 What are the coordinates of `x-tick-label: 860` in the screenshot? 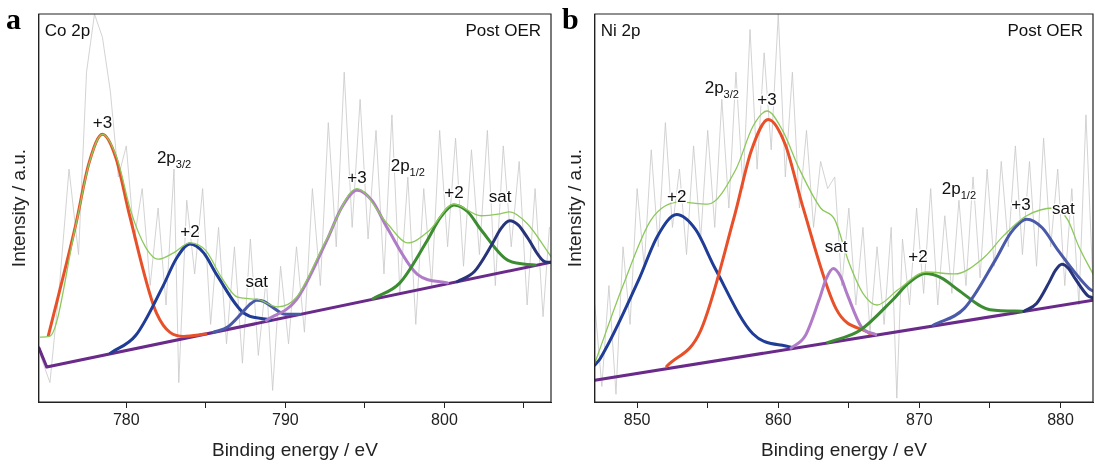 It's located at (778, 420).